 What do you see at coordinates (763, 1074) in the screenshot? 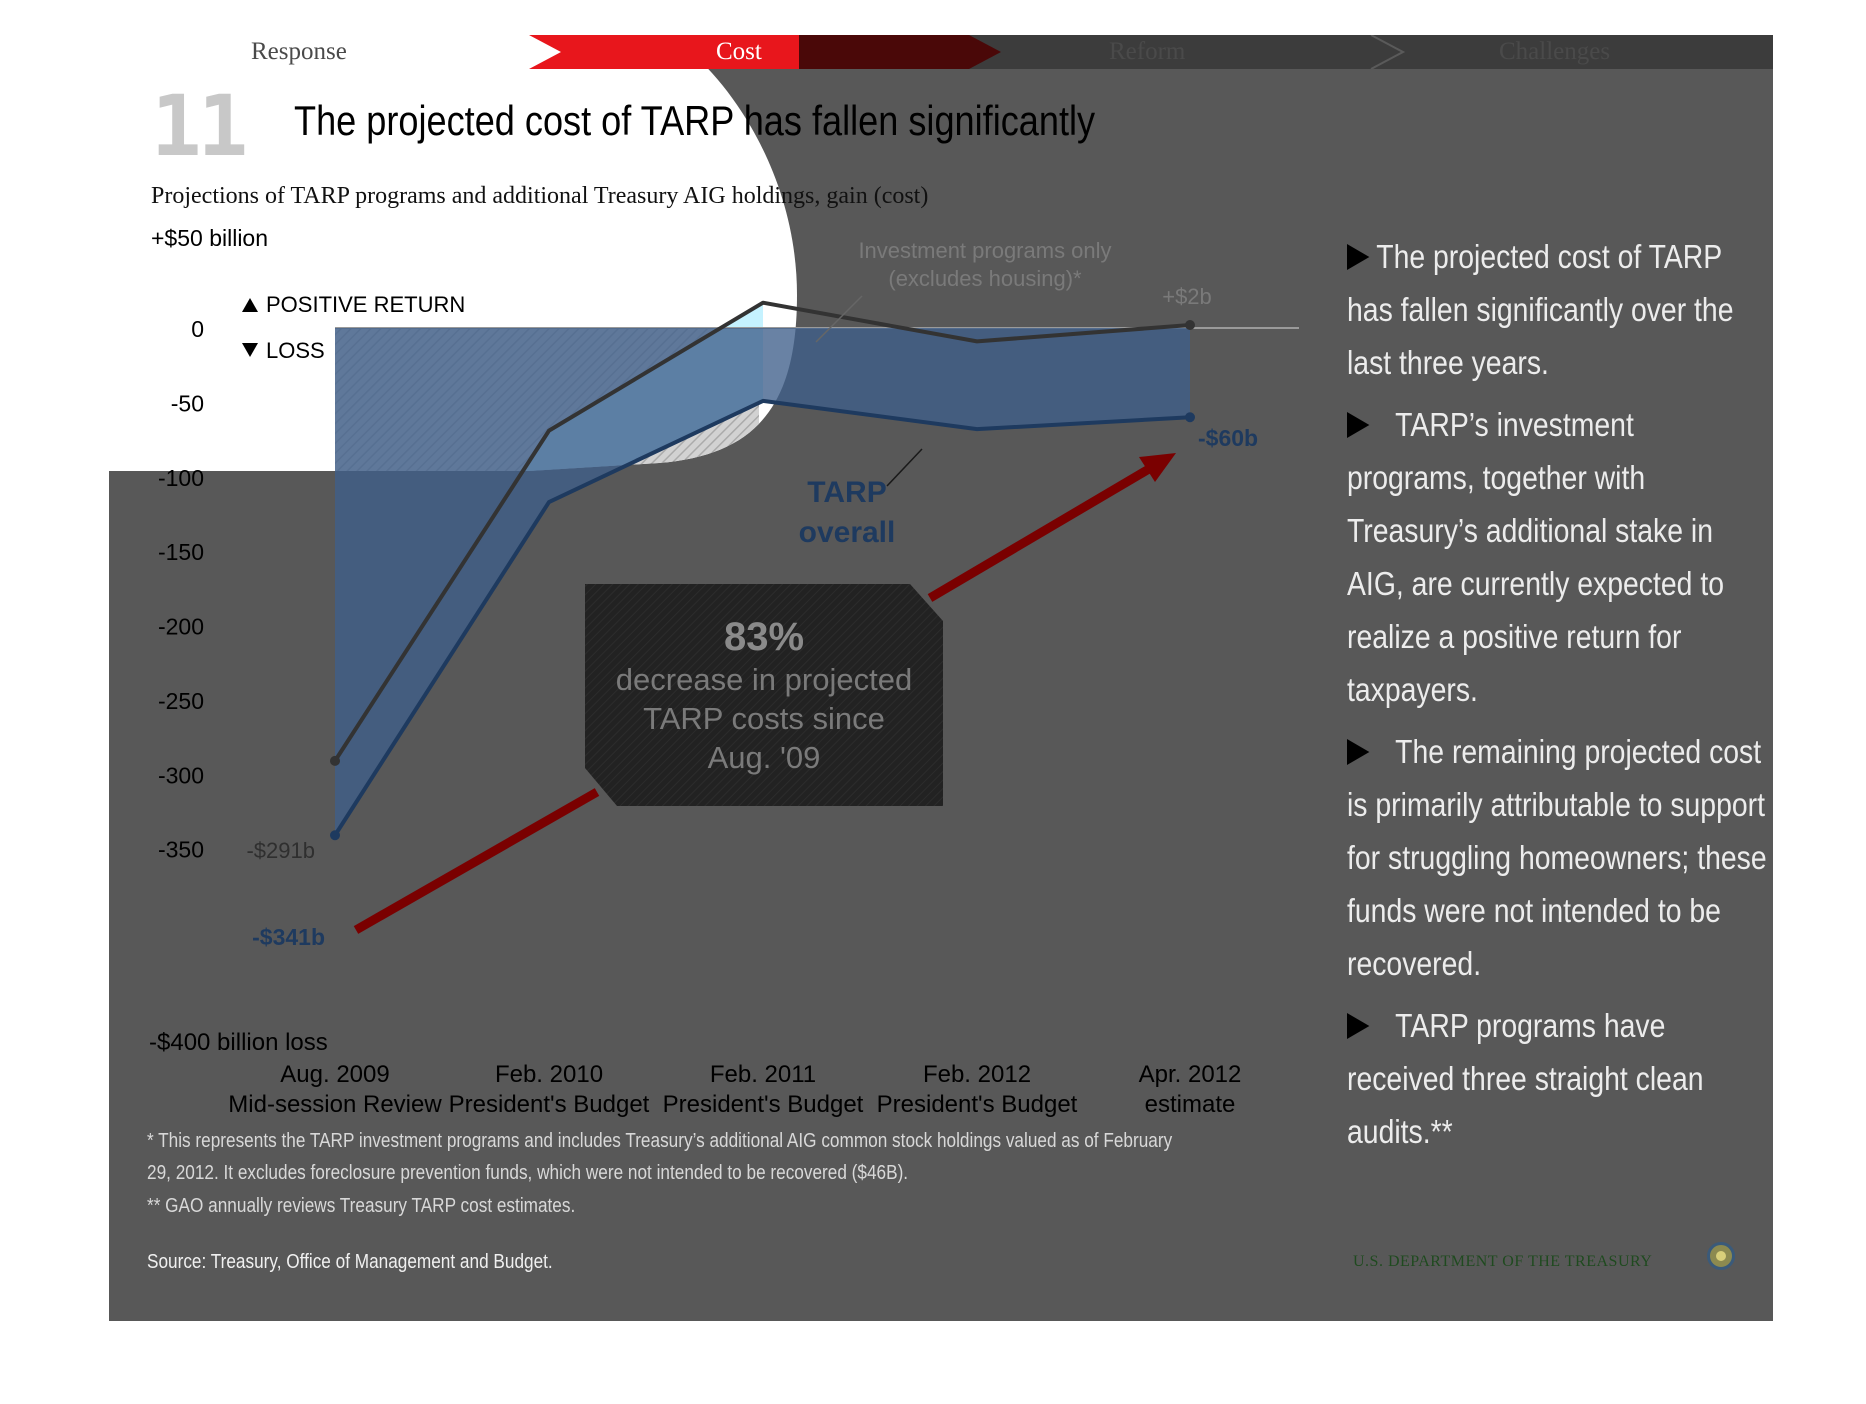
I see `x-category-label: Feb. 2011` at bounding box center [763, 1074].